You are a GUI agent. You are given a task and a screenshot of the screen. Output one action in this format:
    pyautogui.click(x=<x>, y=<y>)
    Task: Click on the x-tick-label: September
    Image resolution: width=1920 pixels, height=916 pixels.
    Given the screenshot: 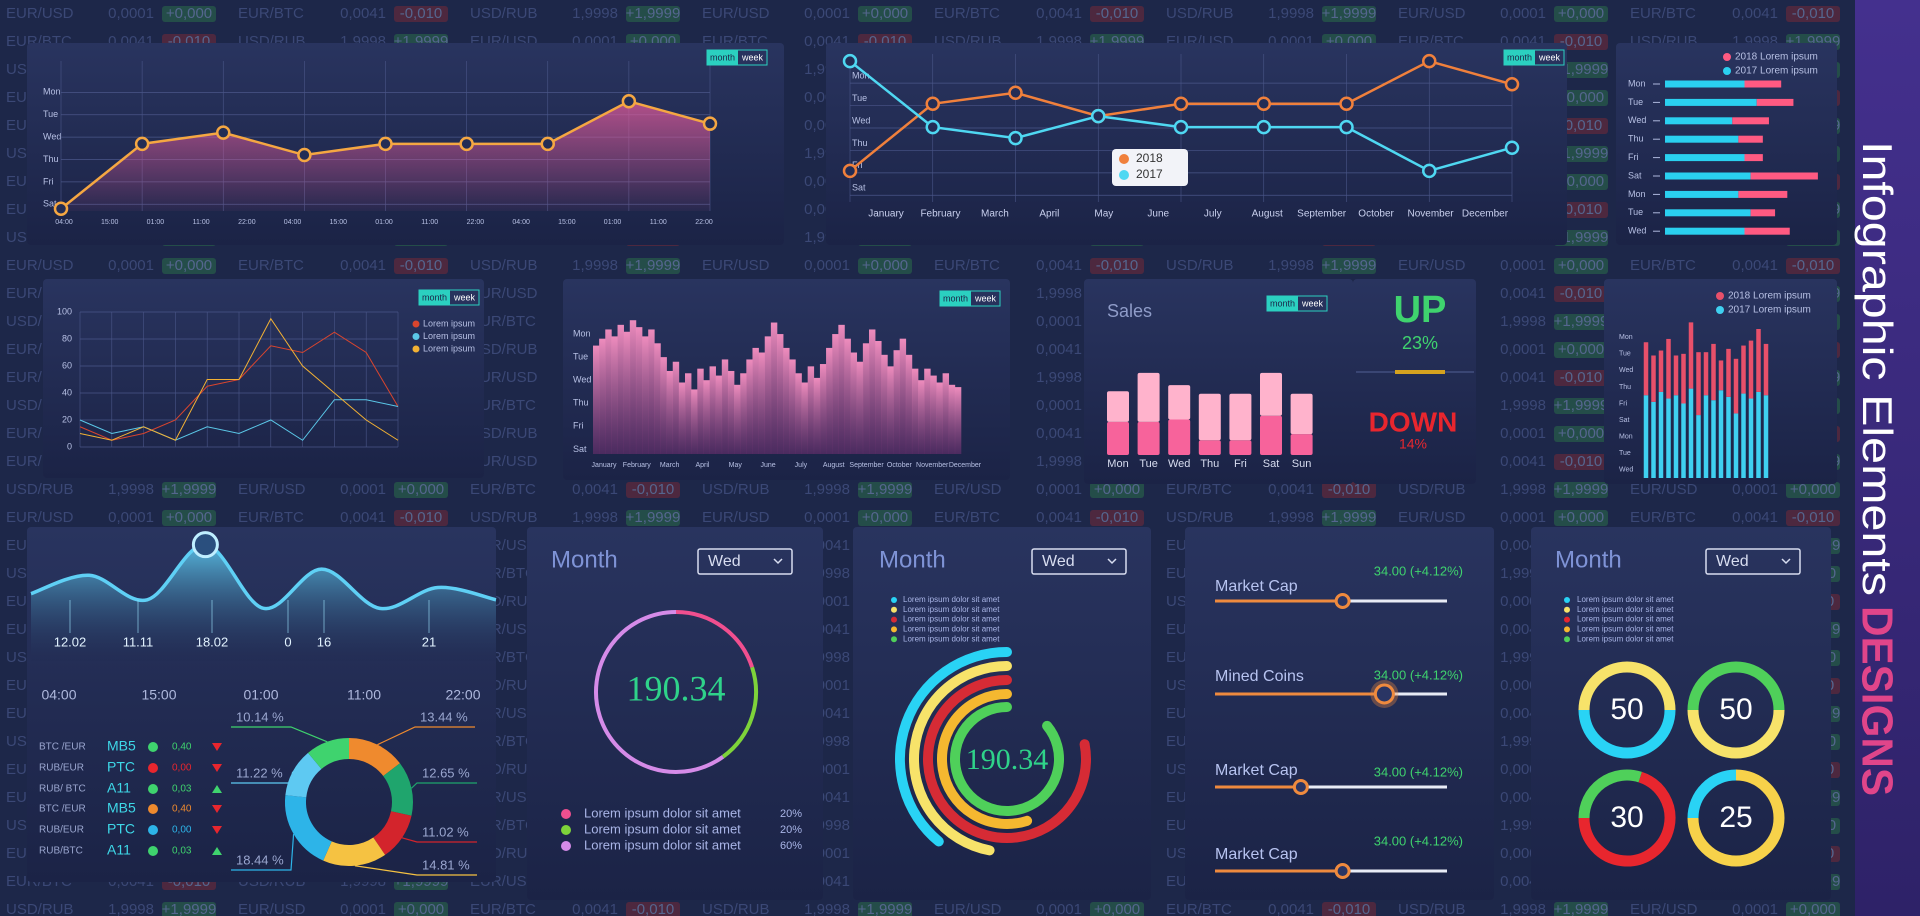 What is the action you would take?
    pyautogui.click(x=1322, y=214)
    